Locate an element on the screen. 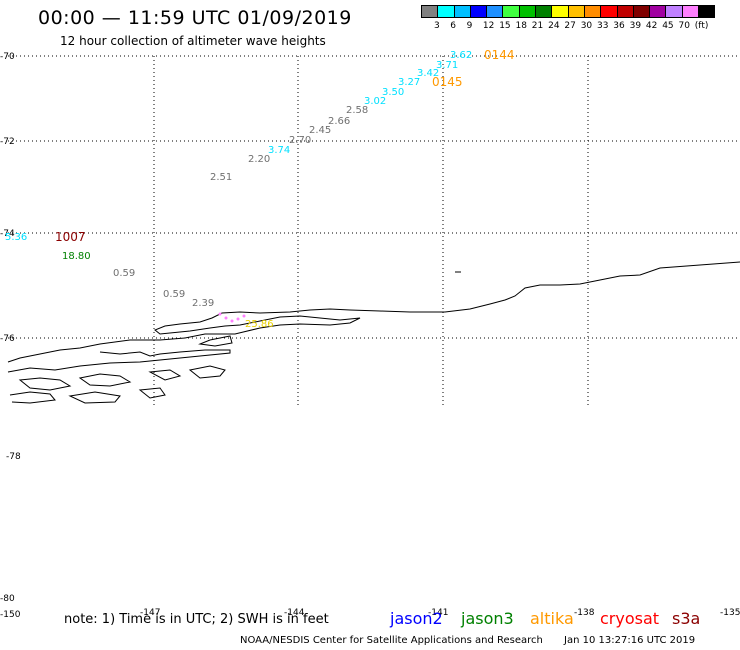 The image size is (740, 650). color-legend is located at coordinates (568, 11).